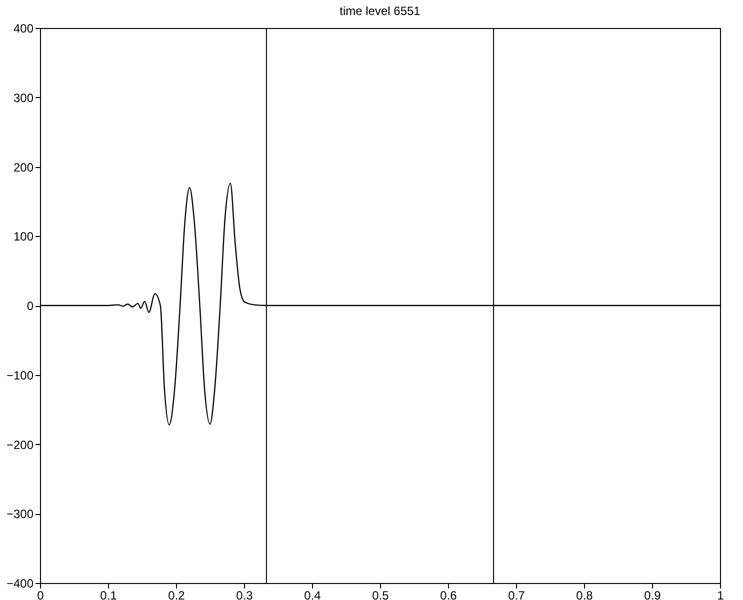  Describe the element at coordinates (380, 11) in the screenshot. I see `chart-title: time level 6551` at that location.